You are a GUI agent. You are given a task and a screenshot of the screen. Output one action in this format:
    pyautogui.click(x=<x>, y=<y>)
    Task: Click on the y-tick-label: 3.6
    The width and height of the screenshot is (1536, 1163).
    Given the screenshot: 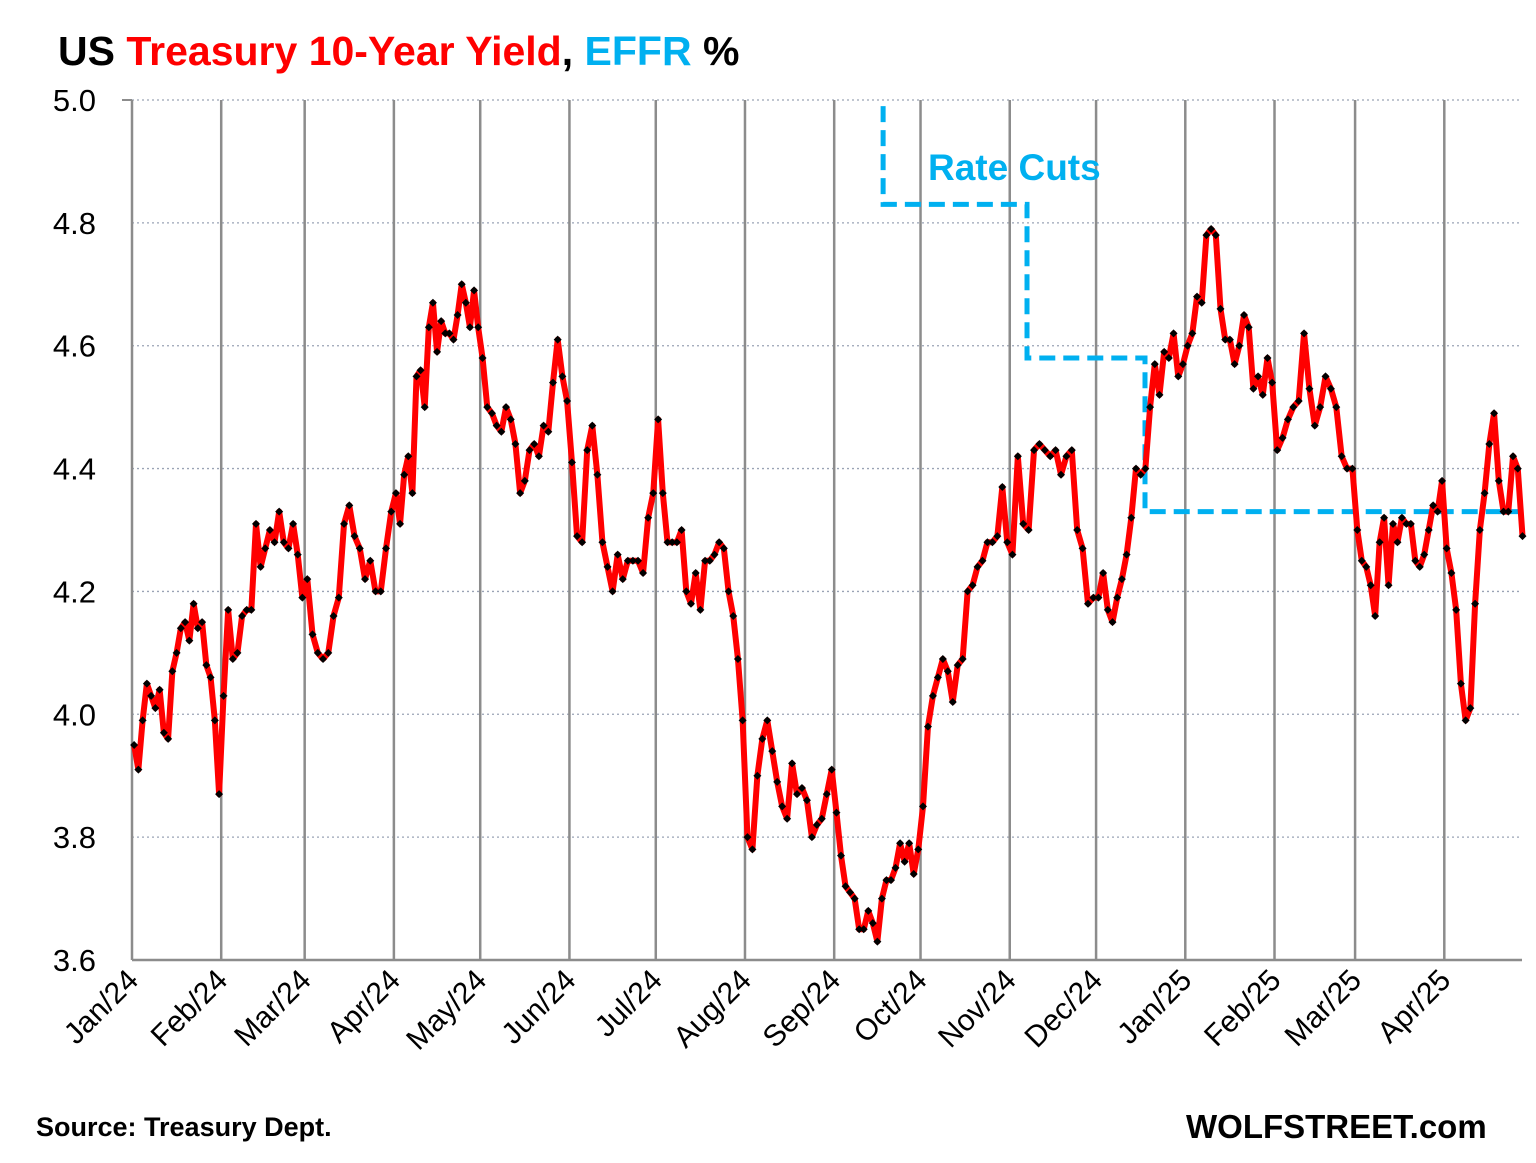 What is the action you would take?
    pyautogui.click(x=74, y=960)
    